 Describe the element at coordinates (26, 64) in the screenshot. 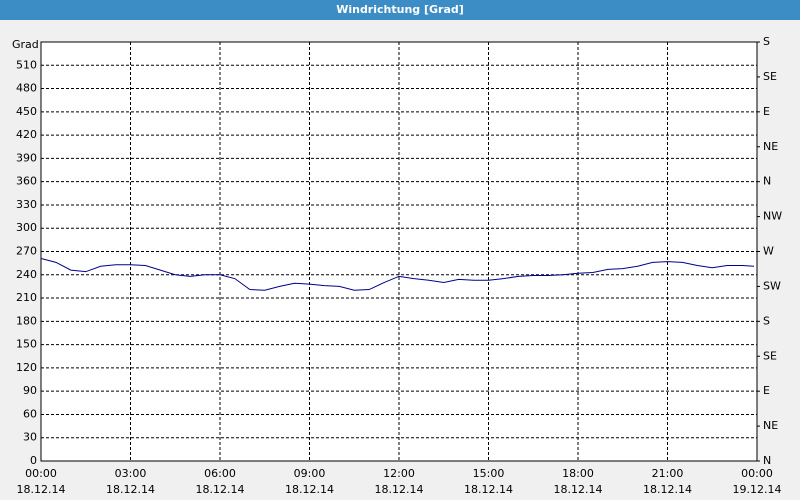

I see `y-tick-label: 510` at that location.